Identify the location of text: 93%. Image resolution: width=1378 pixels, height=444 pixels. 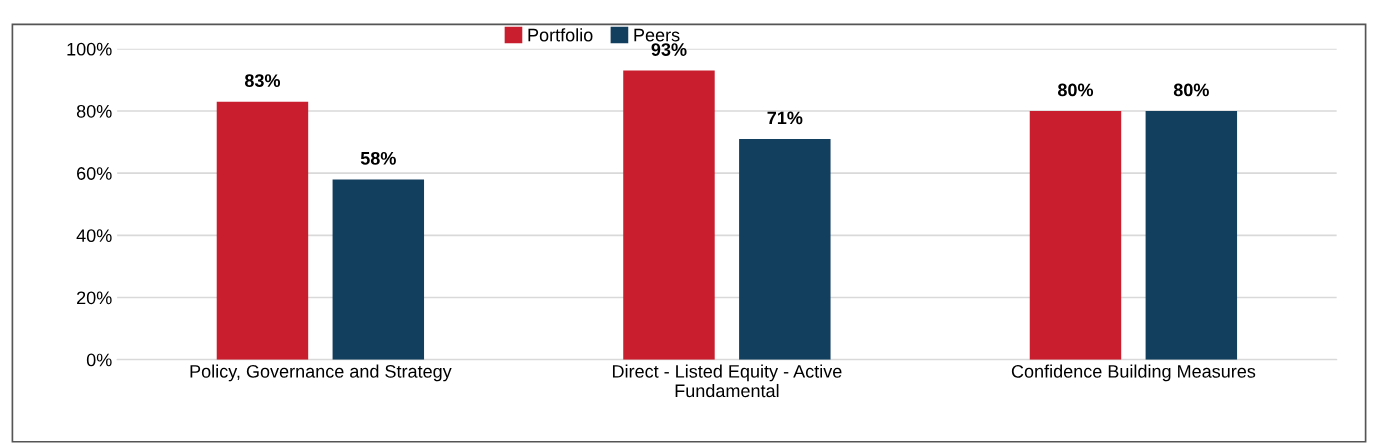
(669, 49).